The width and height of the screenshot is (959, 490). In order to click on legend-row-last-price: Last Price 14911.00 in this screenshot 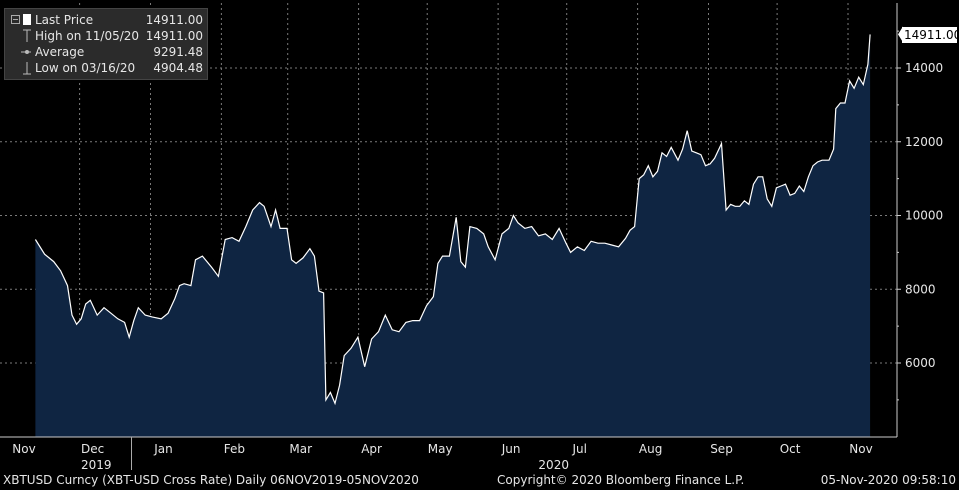, I will do `click(109, 20)`.